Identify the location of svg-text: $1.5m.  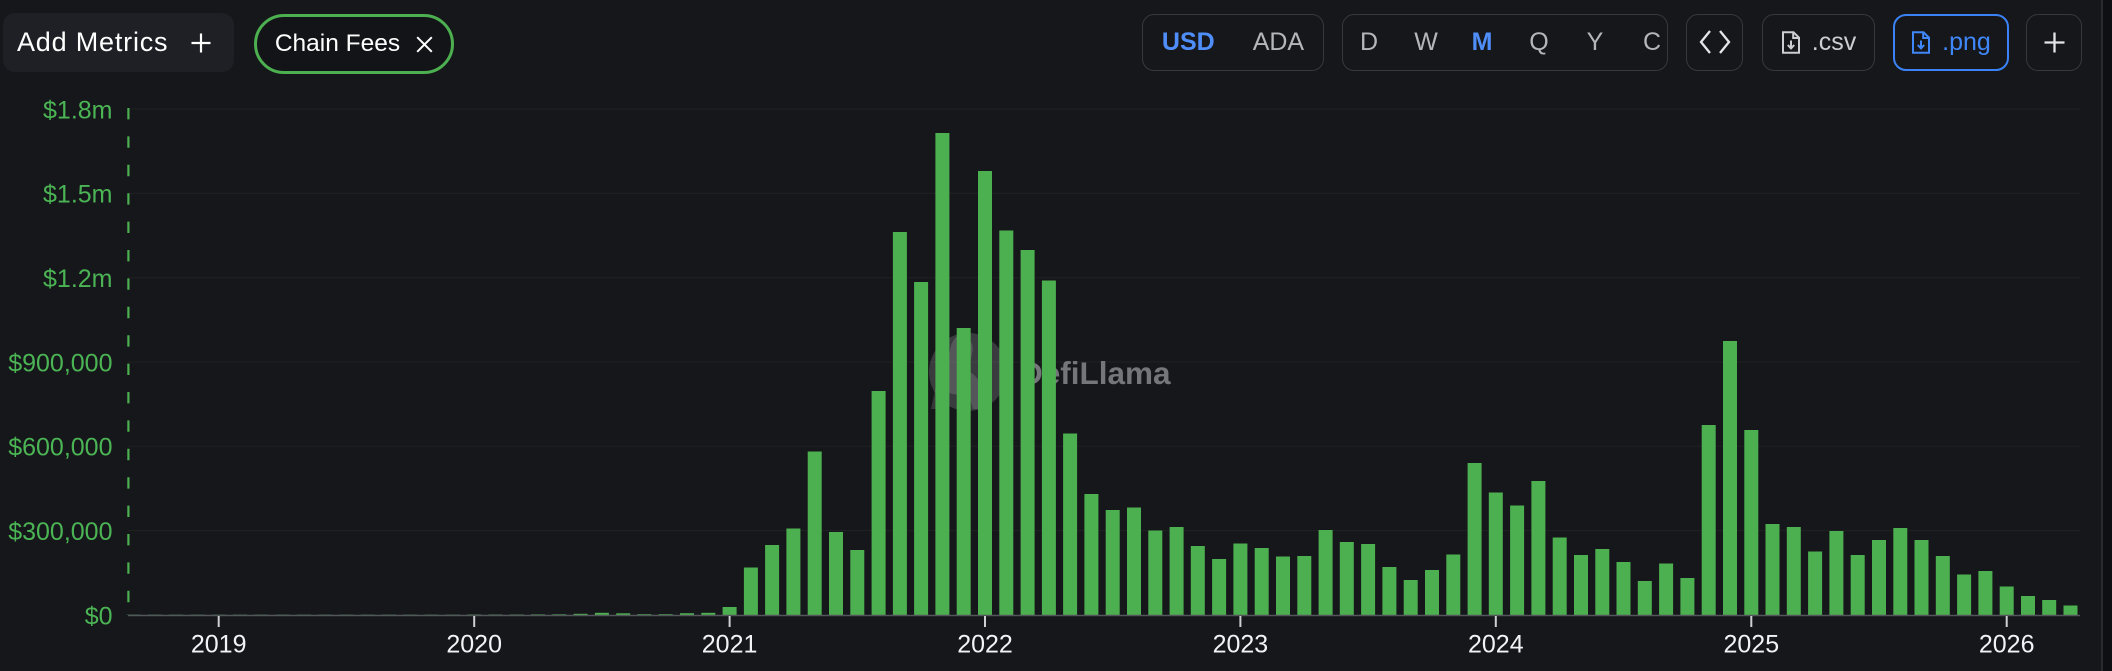
(77, 195).